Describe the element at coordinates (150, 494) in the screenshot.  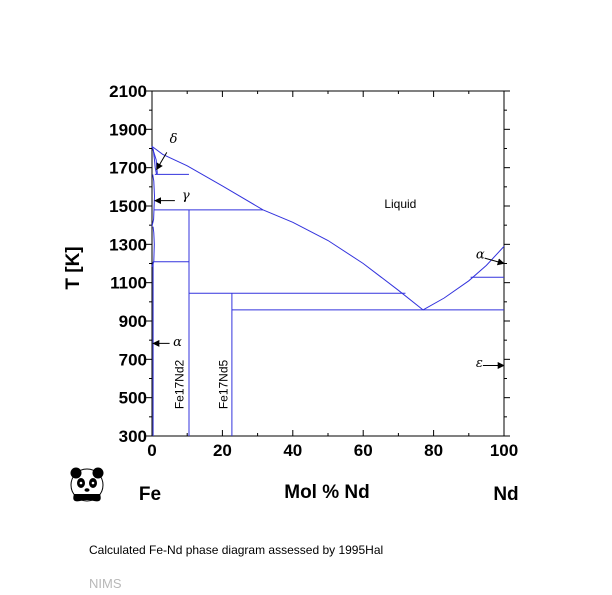
I see `left-end-label: Fe` at that location.